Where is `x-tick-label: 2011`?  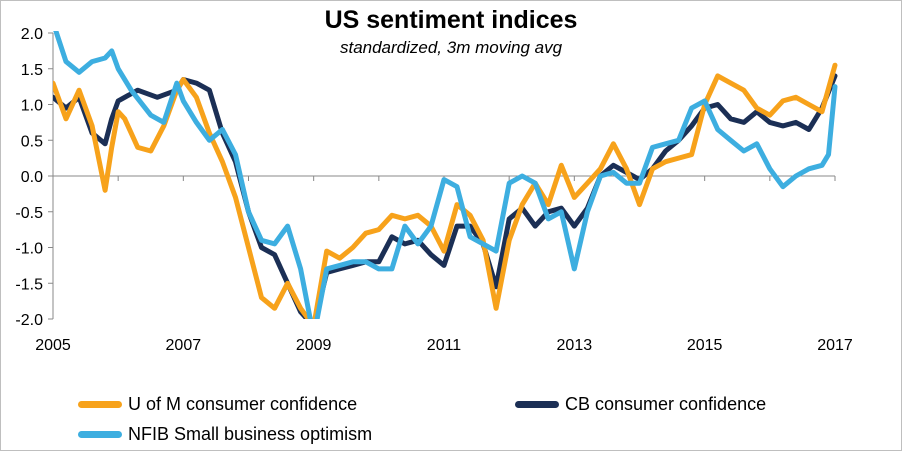 x-tick-label: 2011 is located at coordinates (444, 345).